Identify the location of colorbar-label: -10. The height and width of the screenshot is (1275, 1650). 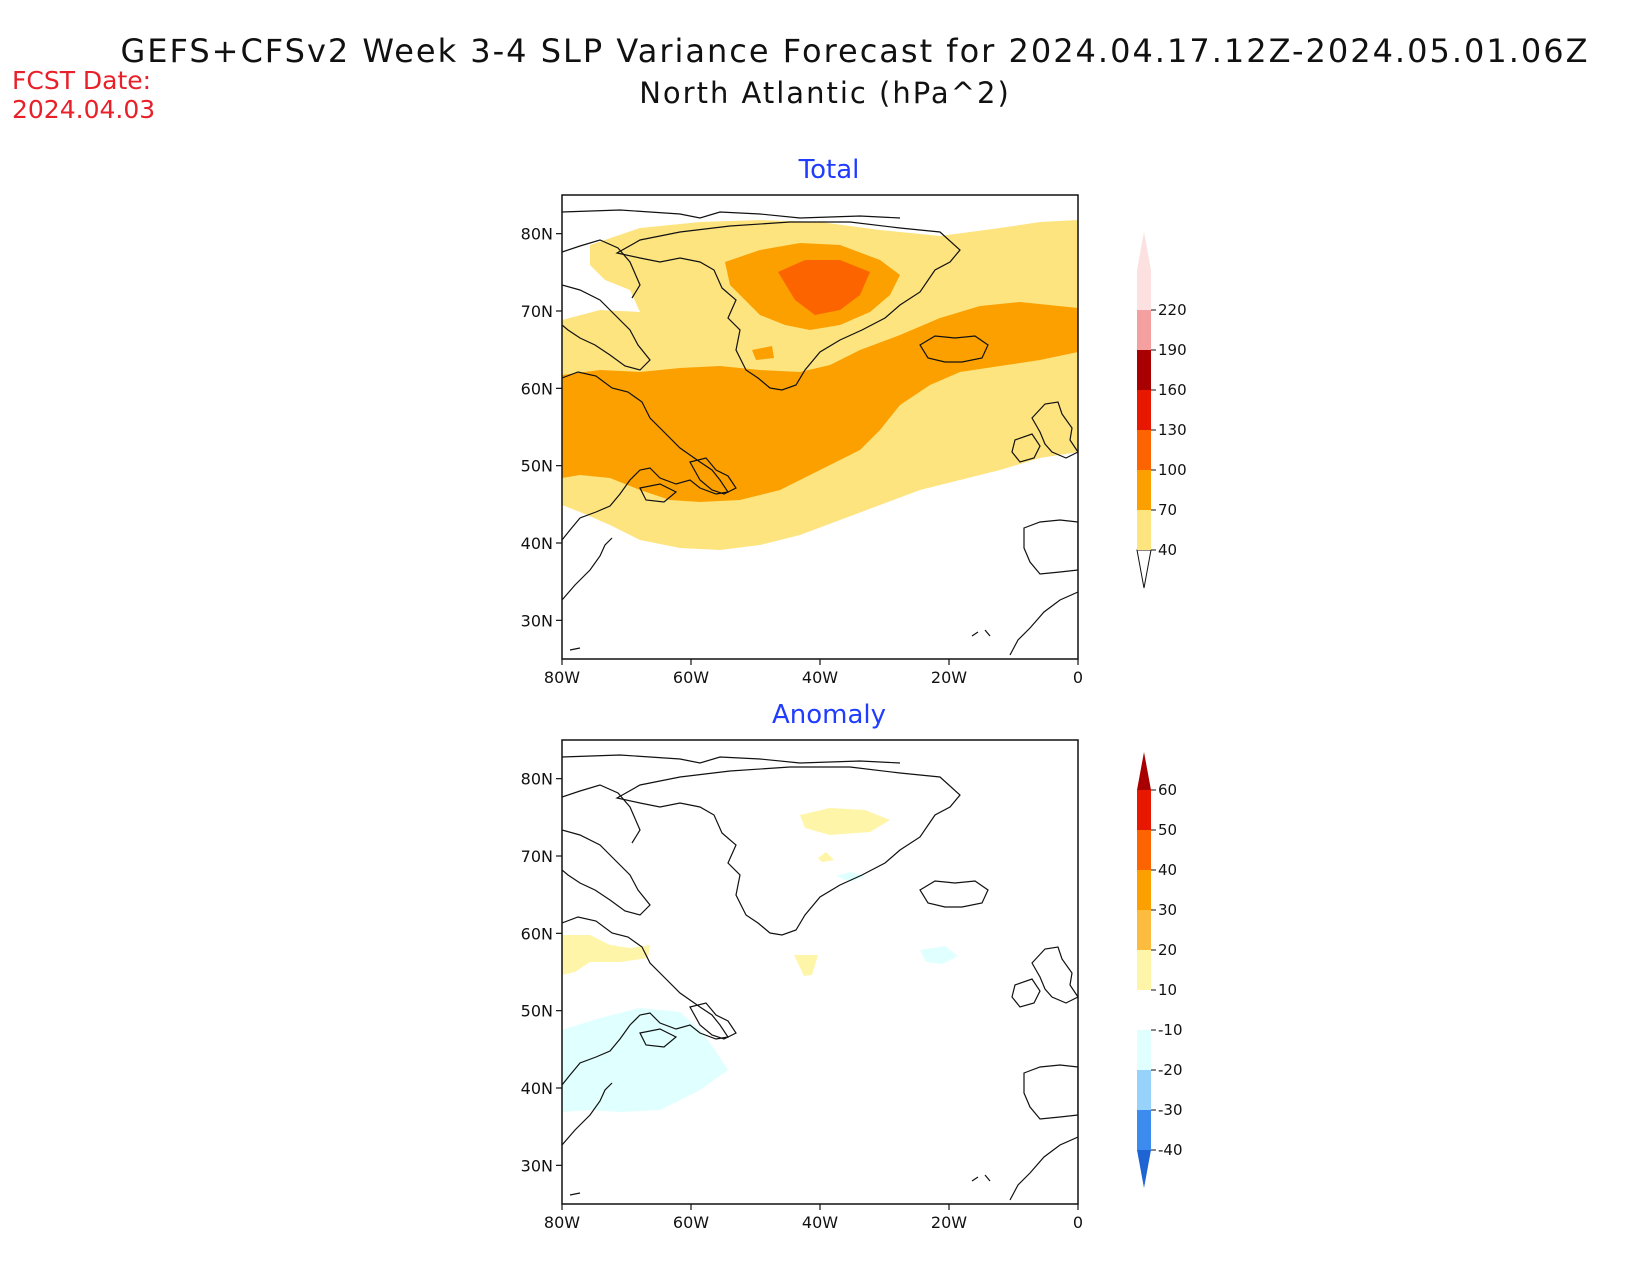
(1170, 1030).